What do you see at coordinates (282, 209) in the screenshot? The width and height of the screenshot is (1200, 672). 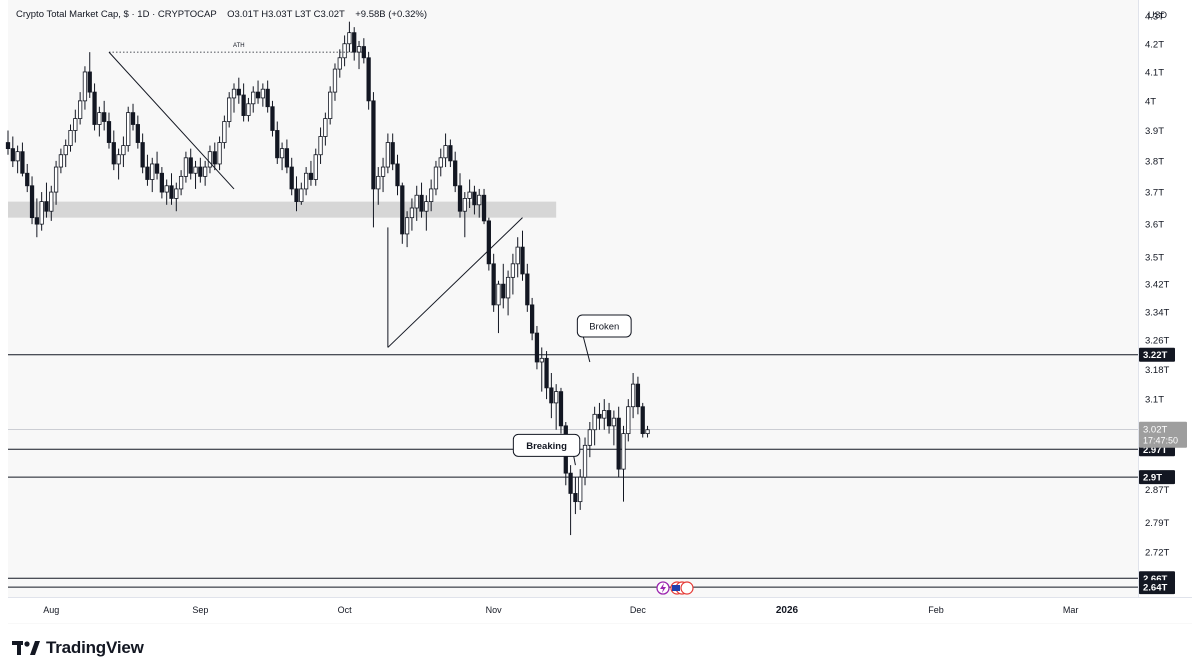 I see `support-zone` at bounding box center [282, 209].